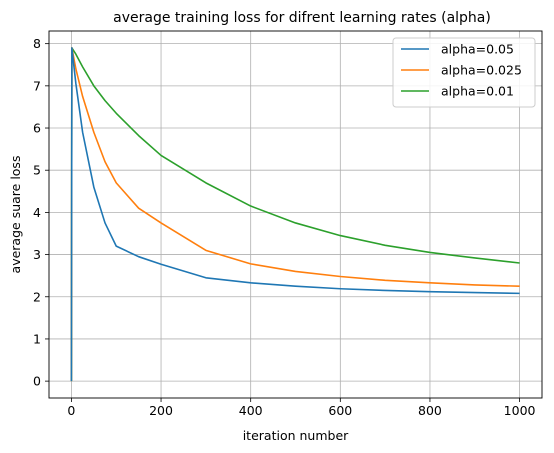 The width and height of the screenshot is (554, 453). I want to click on x-tick-label: 0, so click(71, 410).